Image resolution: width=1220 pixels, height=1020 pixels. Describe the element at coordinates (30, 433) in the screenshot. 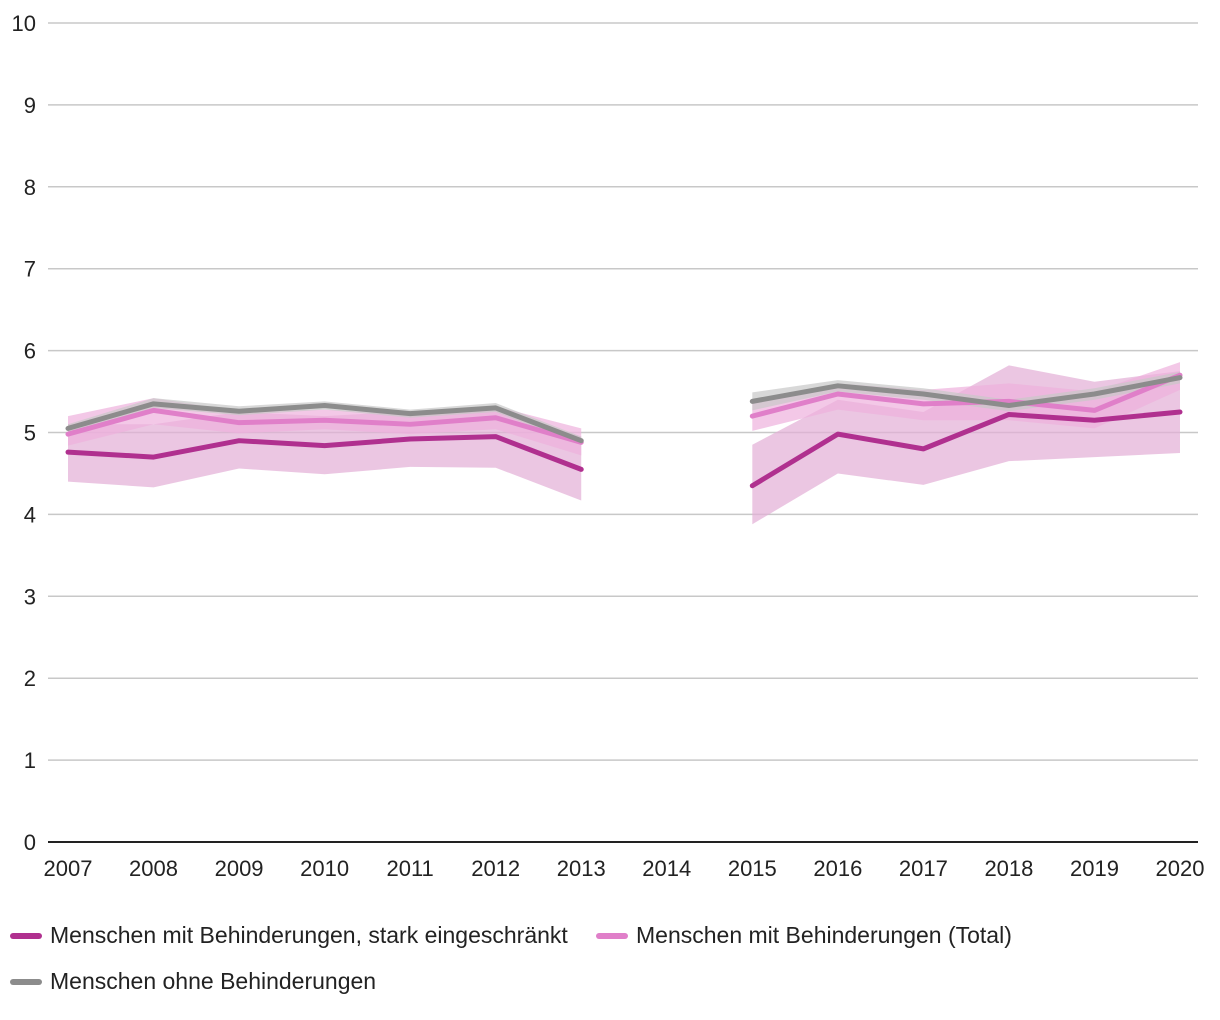

I see `y-tick-5: 5` at that location.